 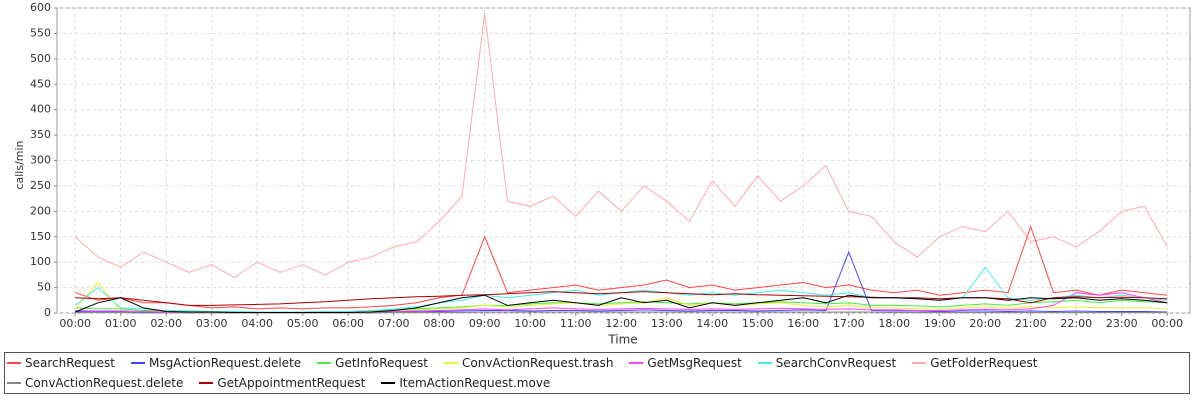 What do you see at coordinates (984, 363) in the screenshot?
I see `legend-label: GetFolderRequest` at bounding box center [984, 363].